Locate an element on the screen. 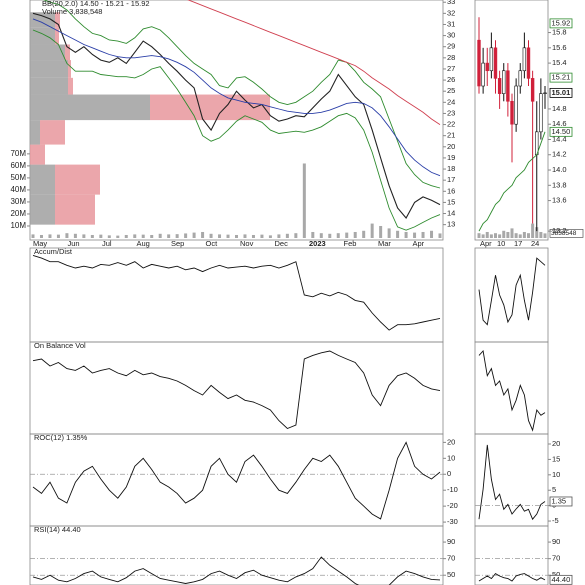 Image resolution: width=585 pixels, height=585 pixels. y-tick-label: 13.6 is located at coordinates (559, 200).